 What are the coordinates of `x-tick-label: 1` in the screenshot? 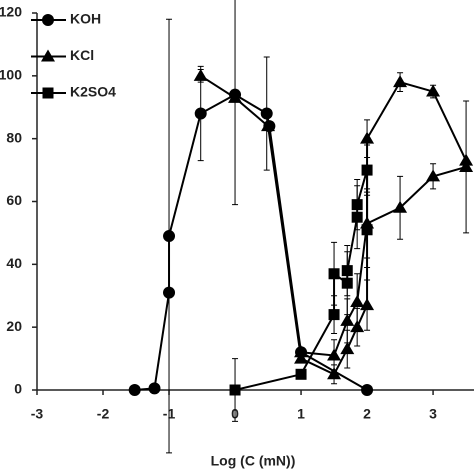 It's located at (301, 414).